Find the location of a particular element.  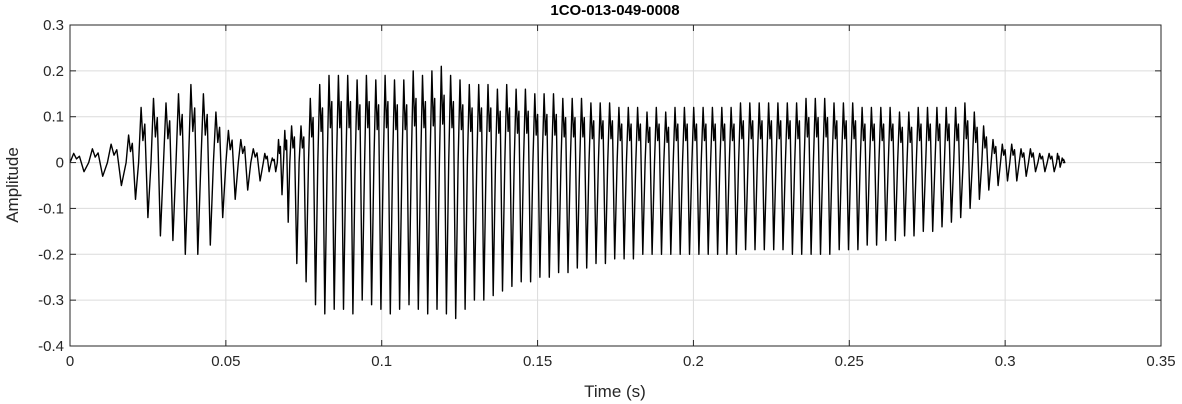

x-axis-label: Time (s) is located at coordinates (615, 391).